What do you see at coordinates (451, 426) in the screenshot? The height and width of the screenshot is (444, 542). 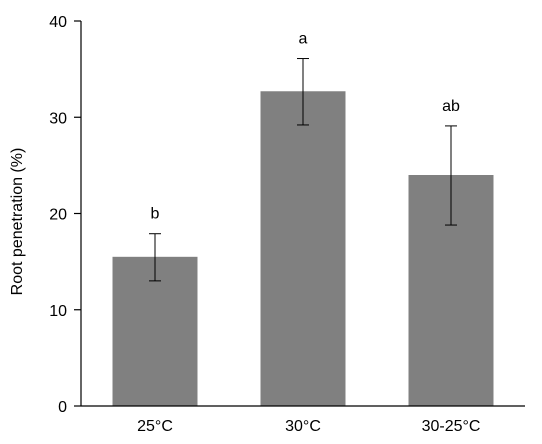 I see `x-tick-label: 30-25°C` at bounding box center [451, 426].